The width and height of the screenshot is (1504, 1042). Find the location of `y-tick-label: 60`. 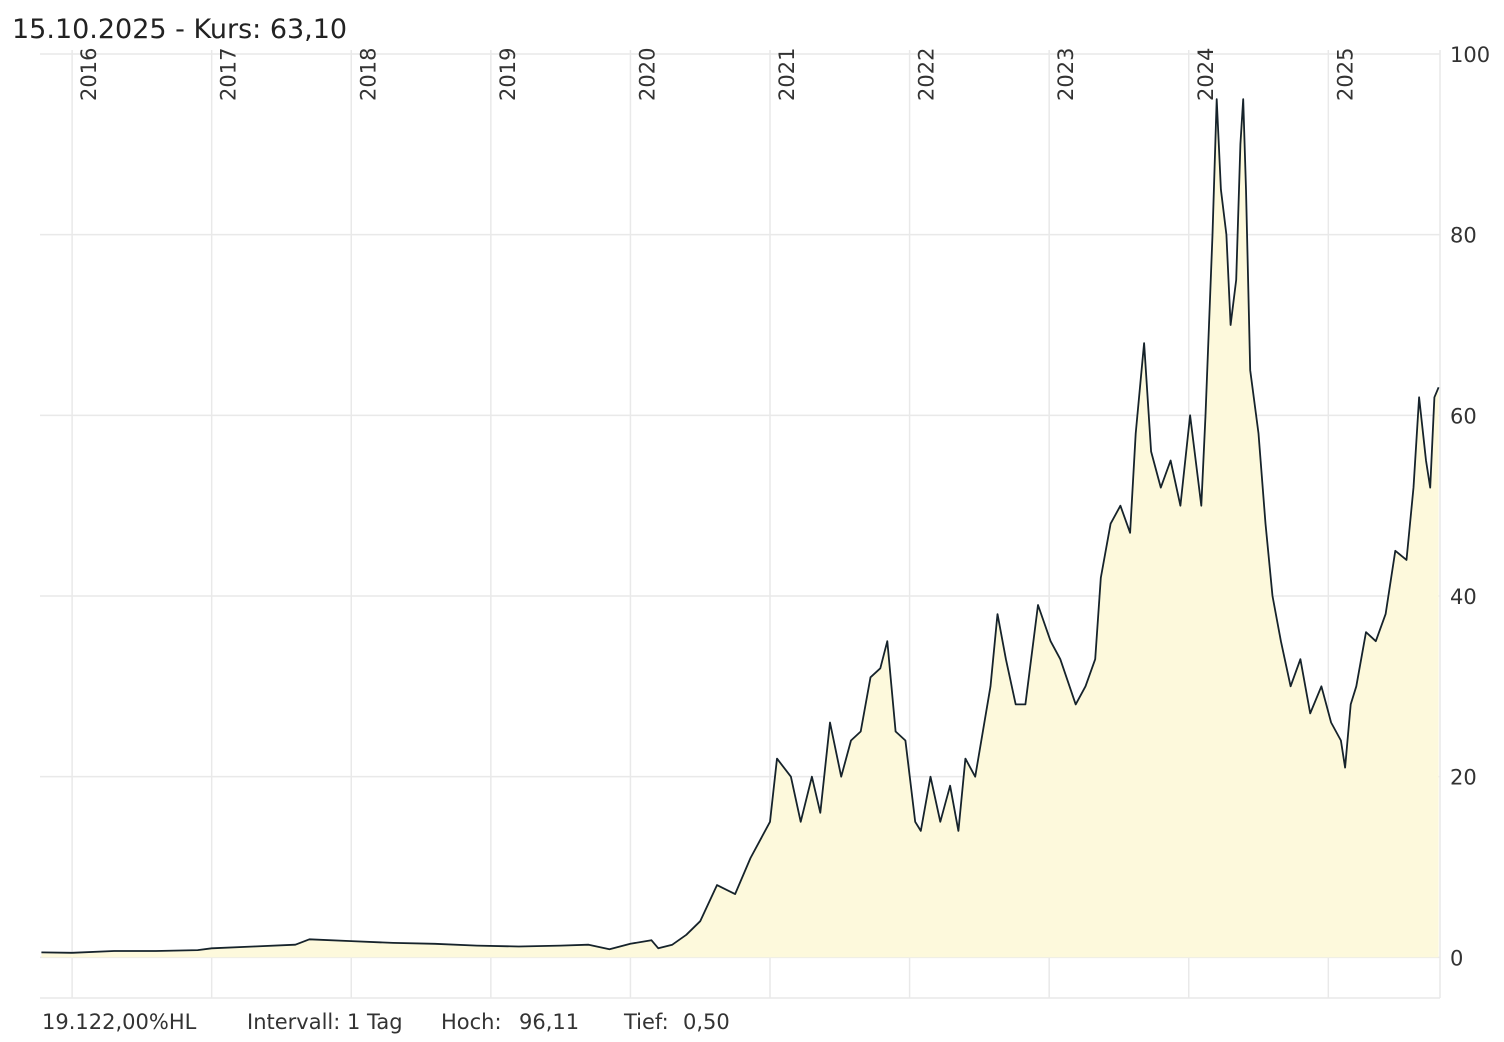

y-tick-label: 60 is located at coordinates (1463, 416).